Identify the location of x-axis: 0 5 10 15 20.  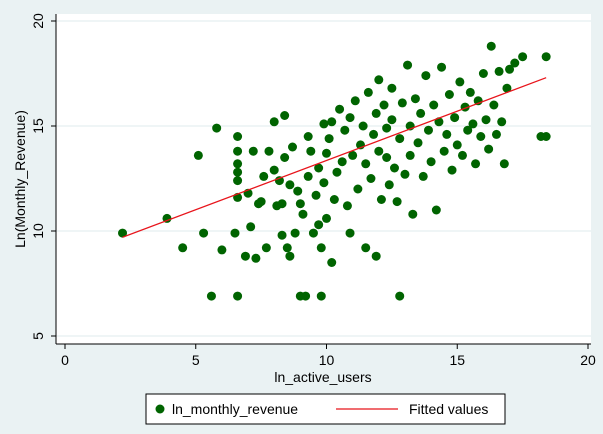
(326, 355).